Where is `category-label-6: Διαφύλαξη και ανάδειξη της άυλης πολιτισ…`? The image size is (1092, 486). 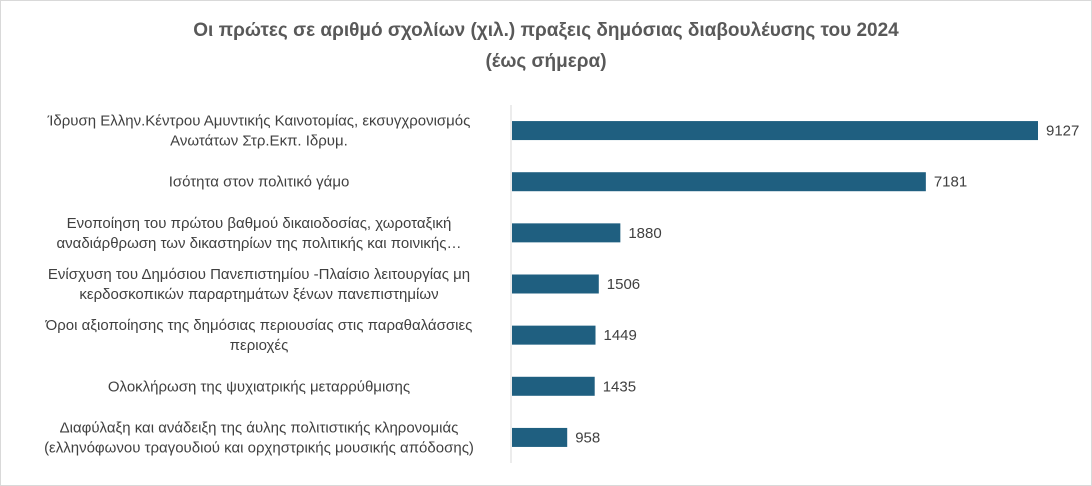 category-label-6: Διαφύλαξη και ανάδειξη της άυλης πολιτισ… is located at coordinates (259, 437).